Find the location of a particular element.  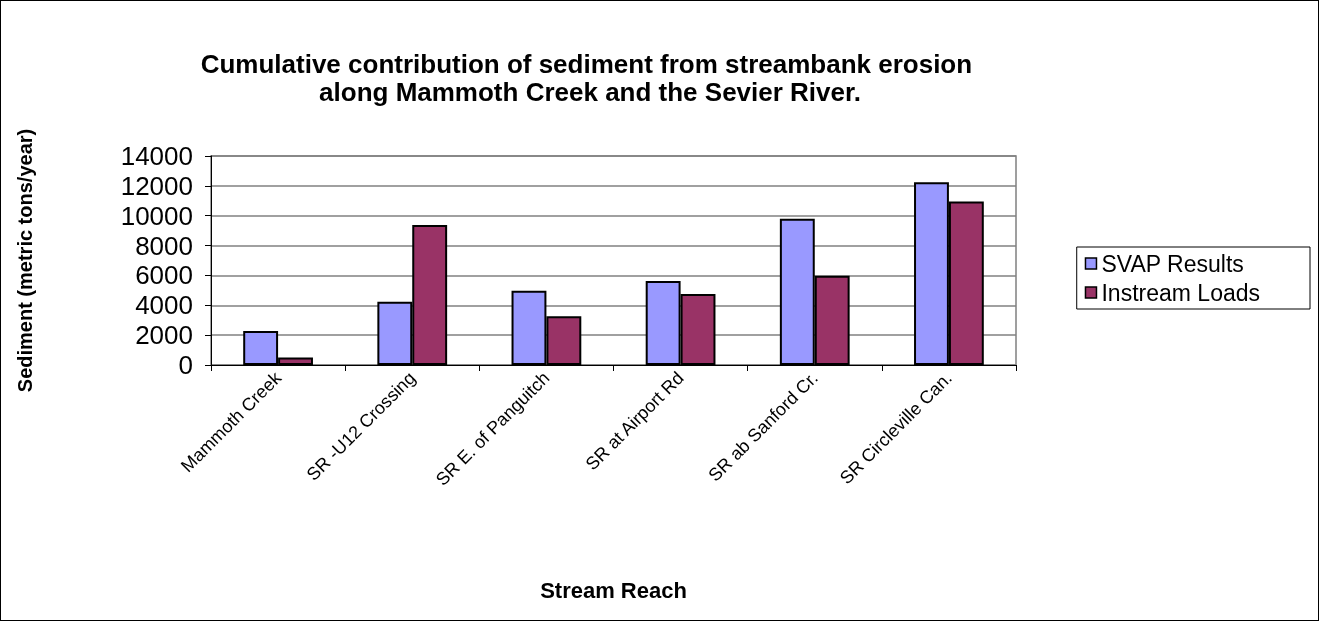

chart-title: Cumulative contribution of sediment from streambank erosion along Mammoth Creek and the Sevier River. is located at coordinates (590, 78).